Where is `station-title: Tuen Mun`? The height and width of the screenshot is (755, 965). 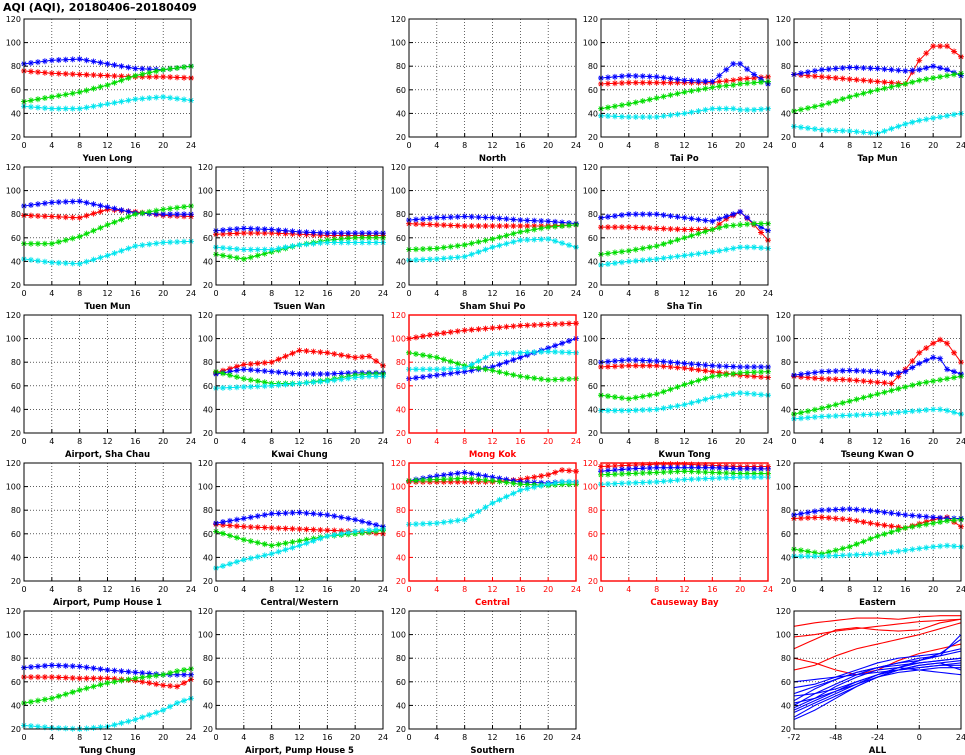
station-title: Tuen Mun is located at coordinates (107, 307).